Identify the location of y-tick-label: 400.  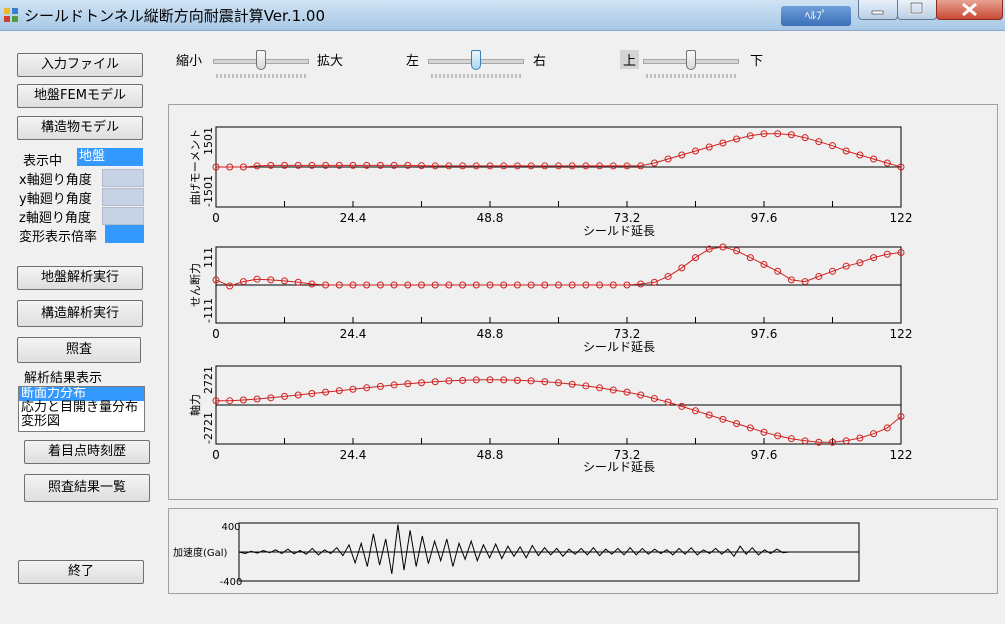
(230, 527).